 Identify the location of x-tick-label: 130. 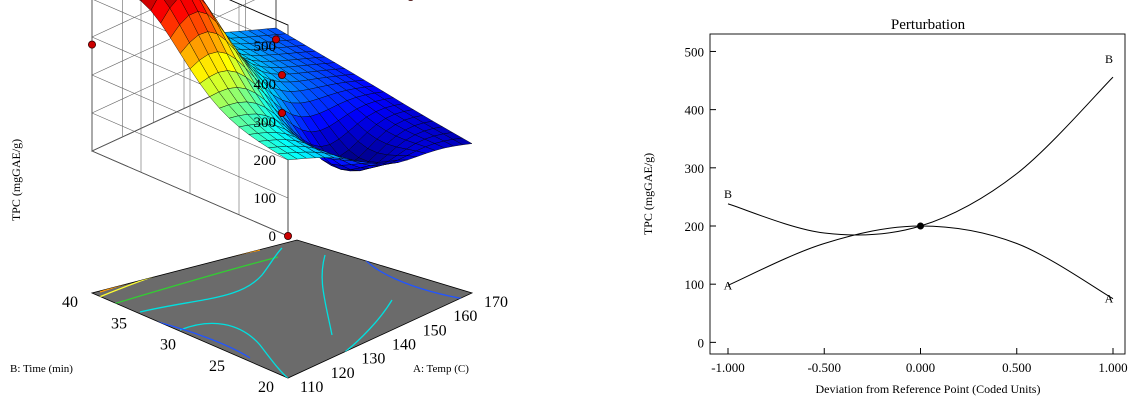
(373, 359).